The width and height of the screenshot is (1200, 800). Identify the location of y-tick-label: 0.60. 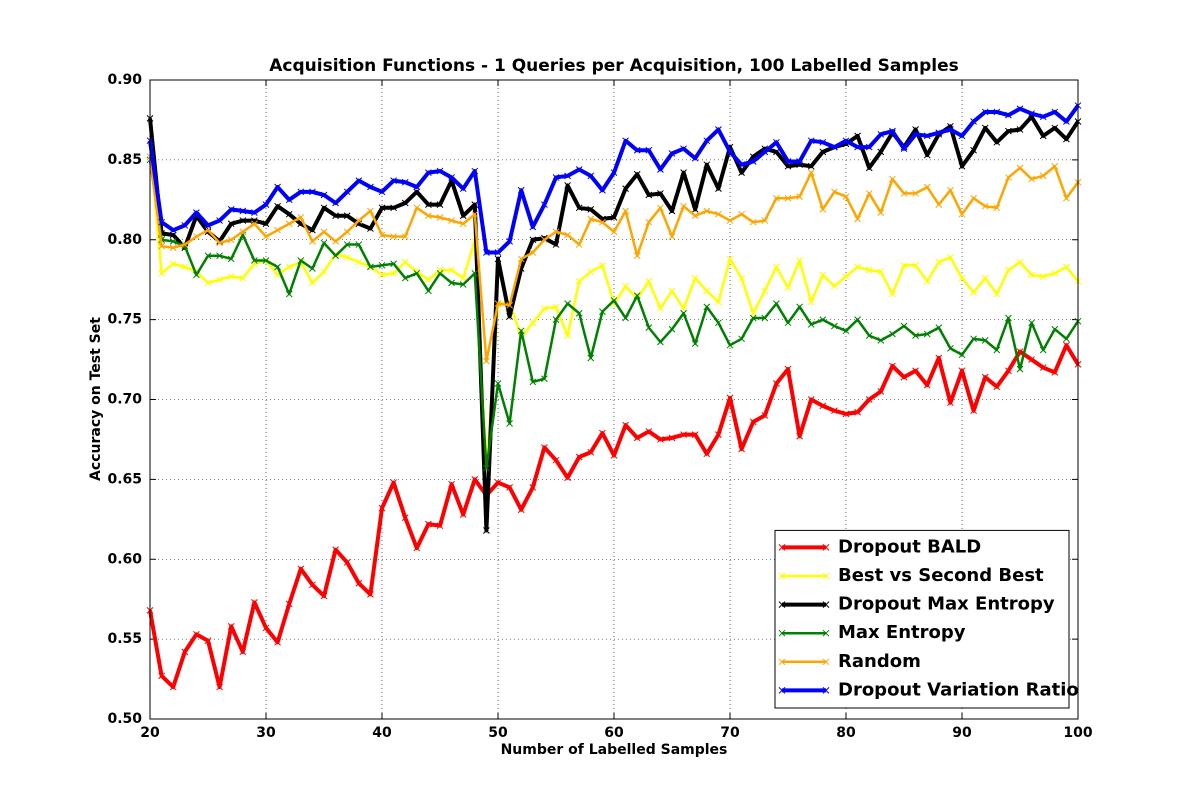
(124, 559).